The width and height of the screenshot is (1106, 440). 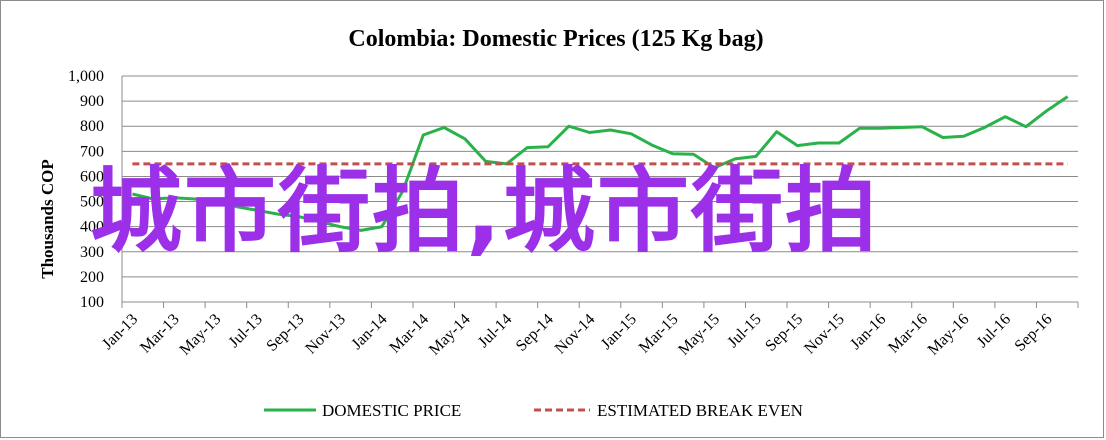 I want to click on x-tick-label: May-15, so click(x=699, y=335).